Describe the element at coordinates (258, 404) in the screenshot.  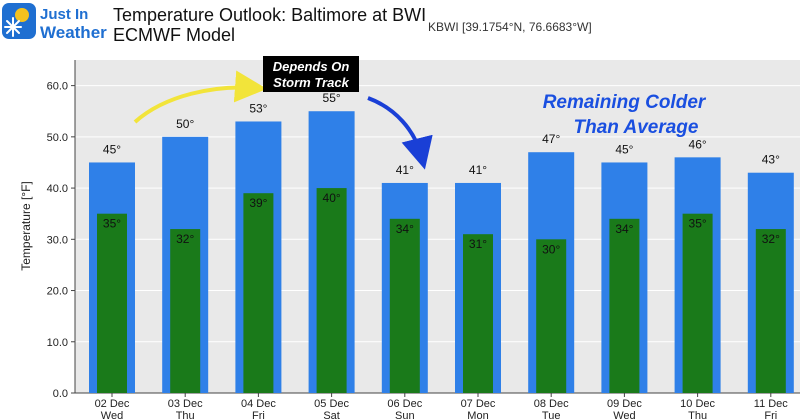
I see `x-tick-date: 04 Dec` at that location.